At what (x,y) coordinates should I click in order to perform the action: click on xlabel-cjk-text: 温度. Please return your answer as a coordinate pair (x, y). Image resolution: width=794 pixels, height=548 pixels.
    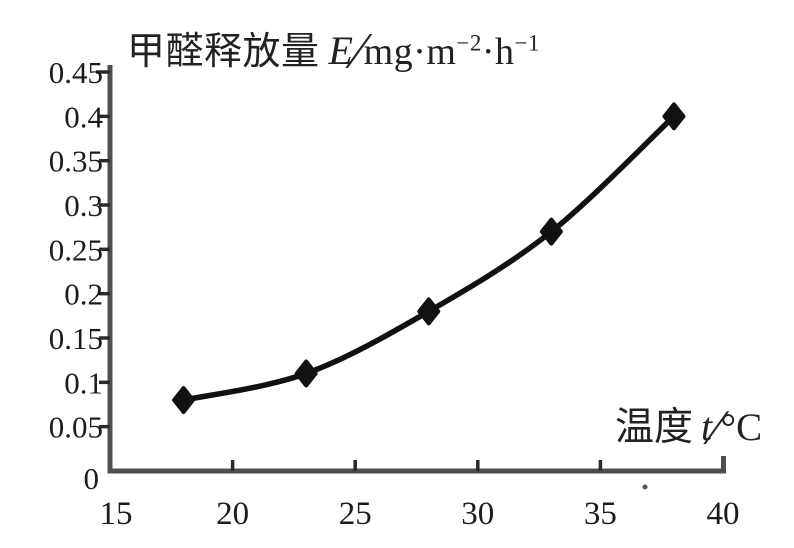
    Looking at the image, I should click on (654, 427).